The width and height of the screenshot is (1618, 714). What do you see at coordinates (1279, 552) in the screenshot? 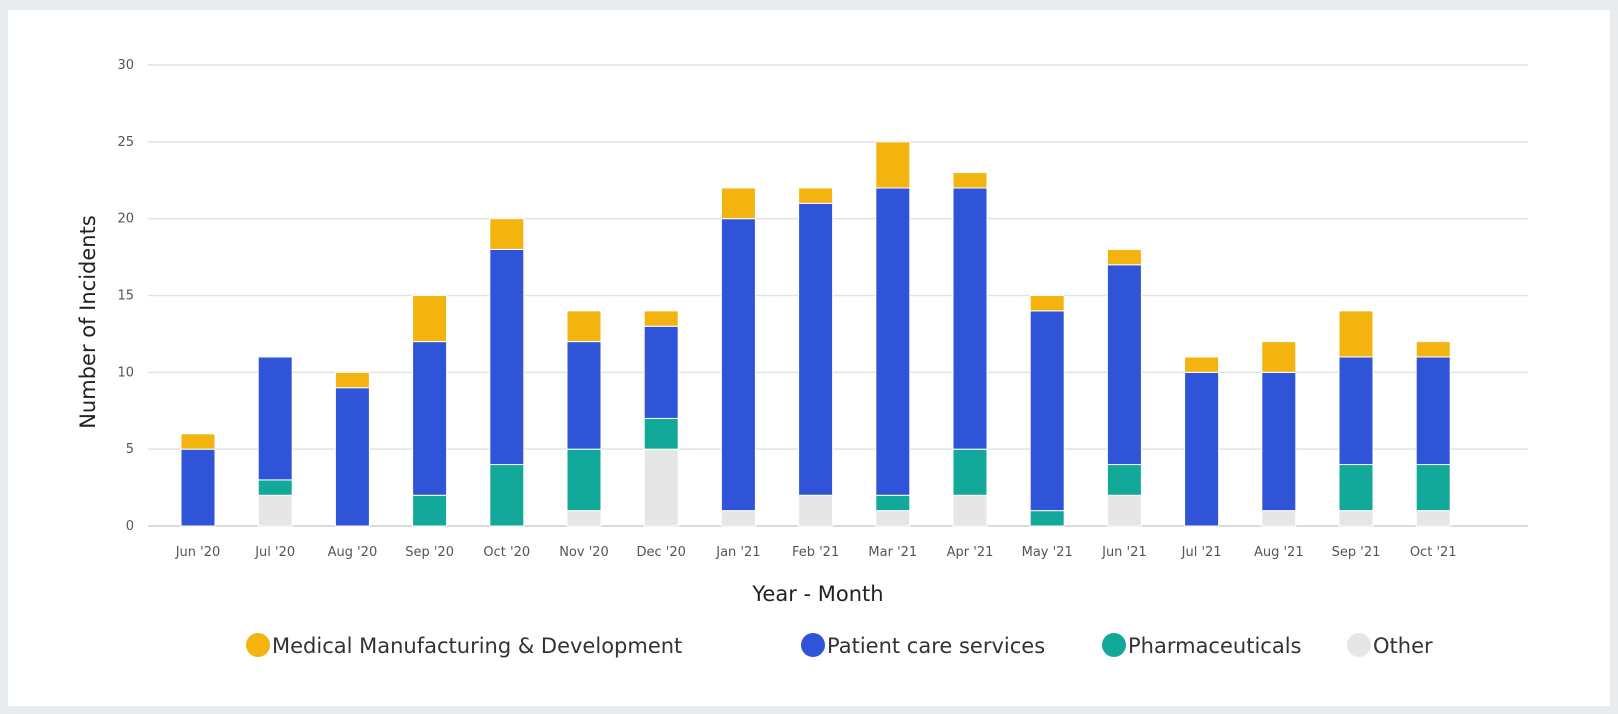
I see `x-tick-label: Aug '21` at bounding box center [1279, 552].